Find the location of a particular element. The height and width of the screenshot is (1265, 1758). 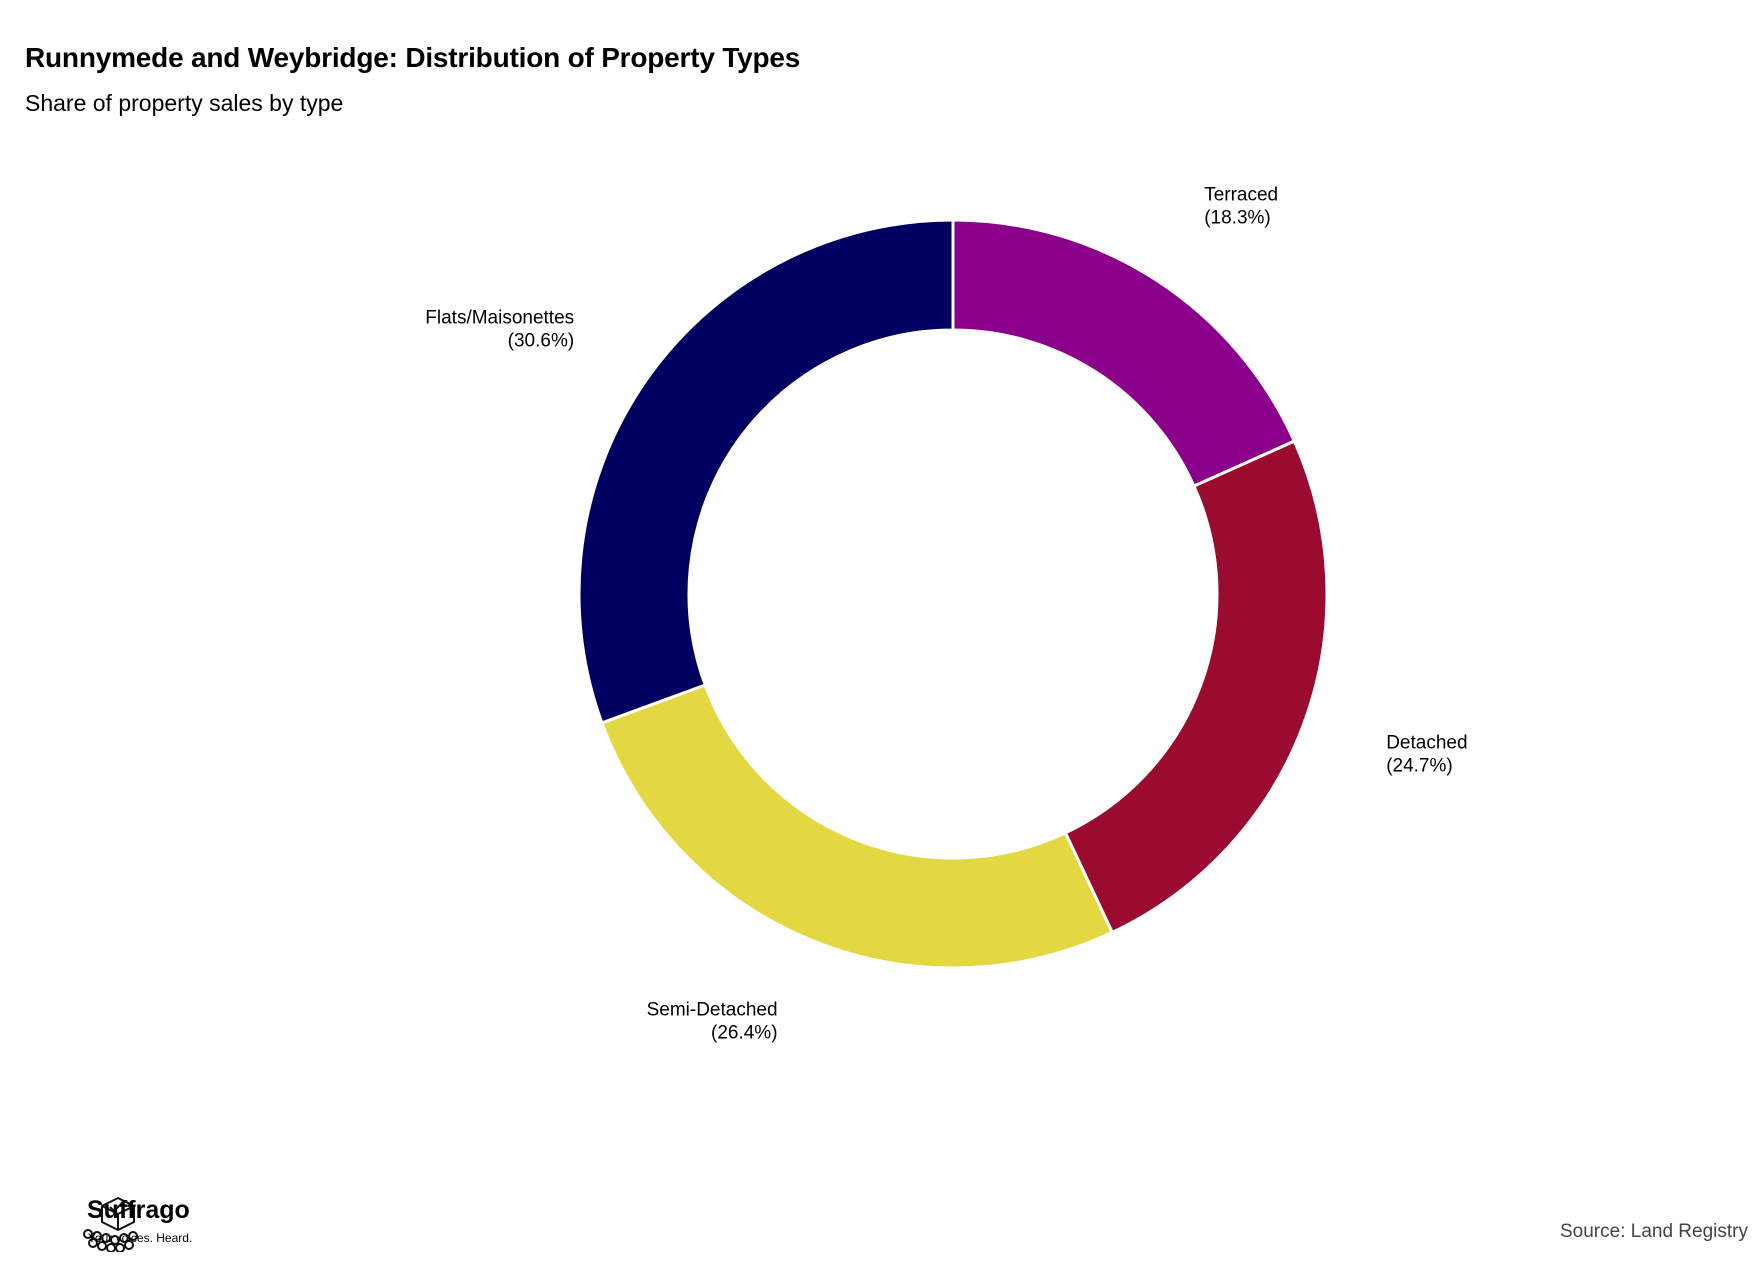

slice-label-value: (18.3%) is located at coordinates (1237, 217).